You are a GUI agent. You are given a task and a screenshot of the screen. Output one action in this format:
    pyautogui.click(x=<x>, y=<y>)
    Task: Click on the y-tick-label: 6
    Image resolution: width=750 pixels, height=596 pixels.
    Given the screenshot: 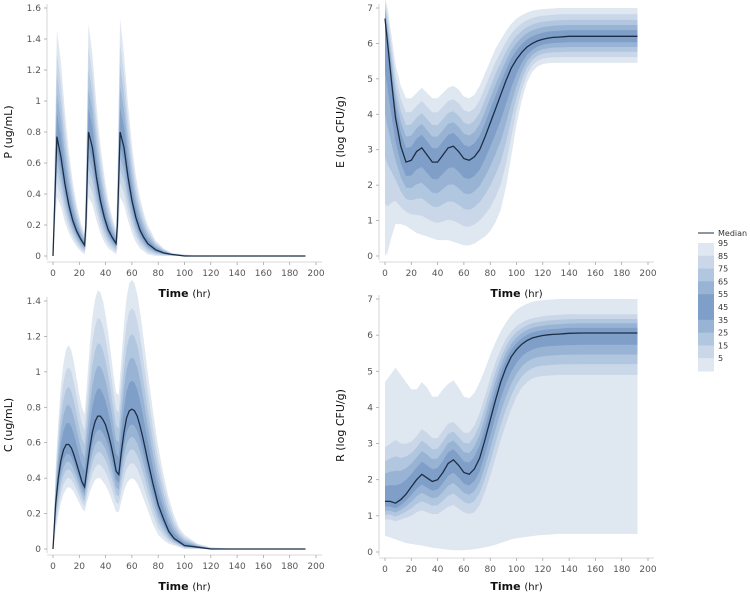 What is the action you would take?
    pyautogui.click(x=370, y=44)
    